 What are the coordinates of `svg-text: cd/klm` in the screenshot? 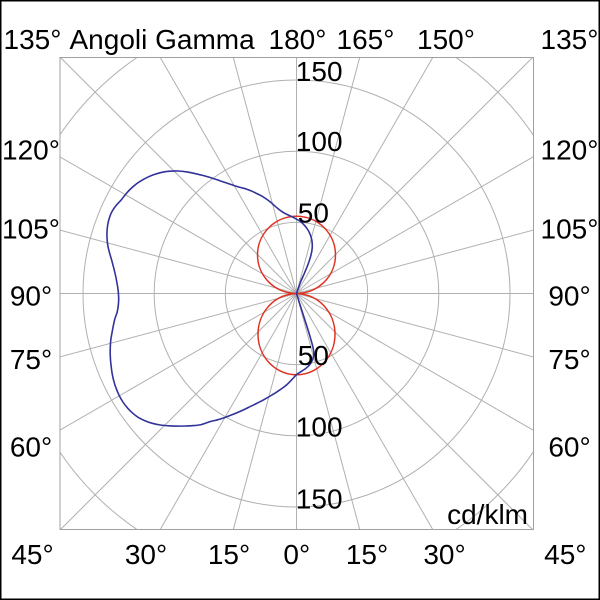 It's located at (487, 514).